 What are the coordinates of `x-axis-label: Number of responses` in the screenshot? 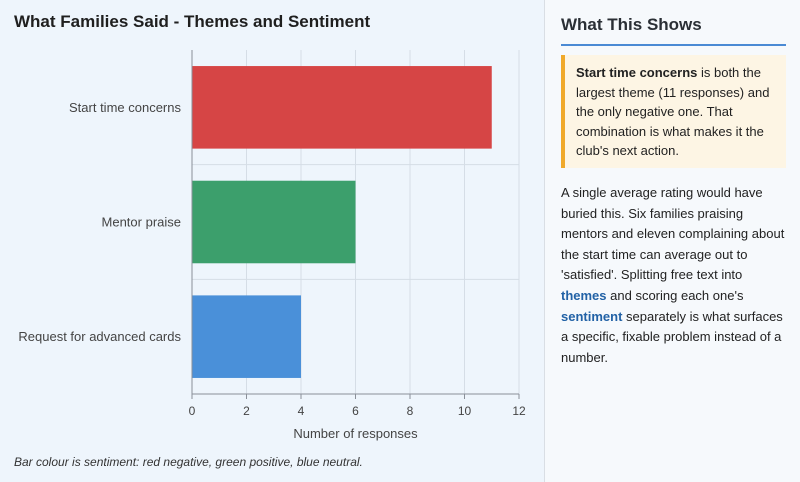 It's located at (355, 433).